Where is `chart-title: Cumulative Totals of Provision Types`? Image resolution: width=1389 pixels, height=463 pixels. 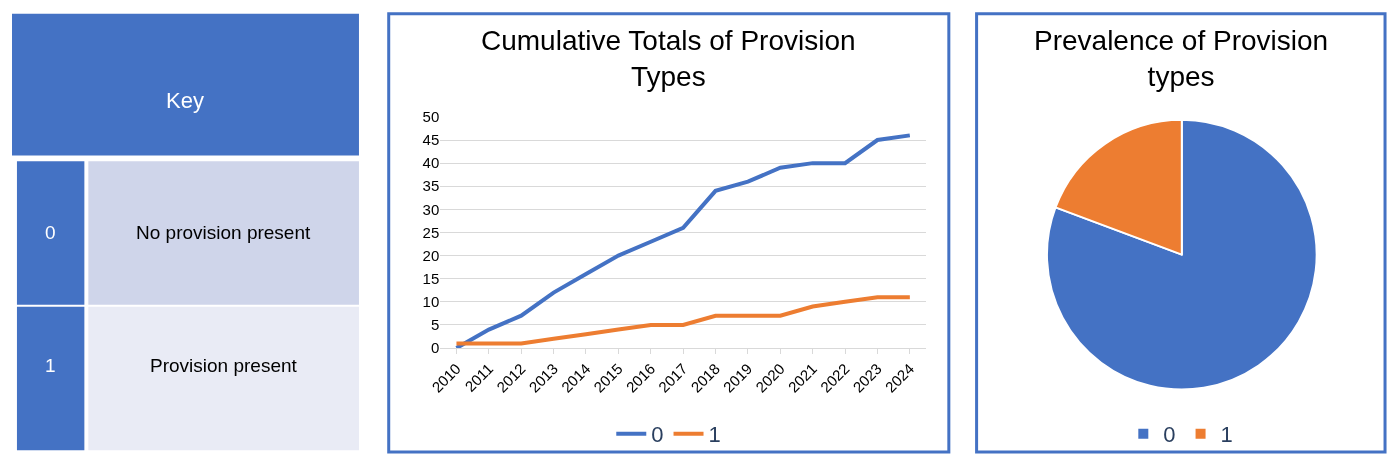
chart-title: Cumulative Totals of Provision Types is located at coordinates (668, 59).